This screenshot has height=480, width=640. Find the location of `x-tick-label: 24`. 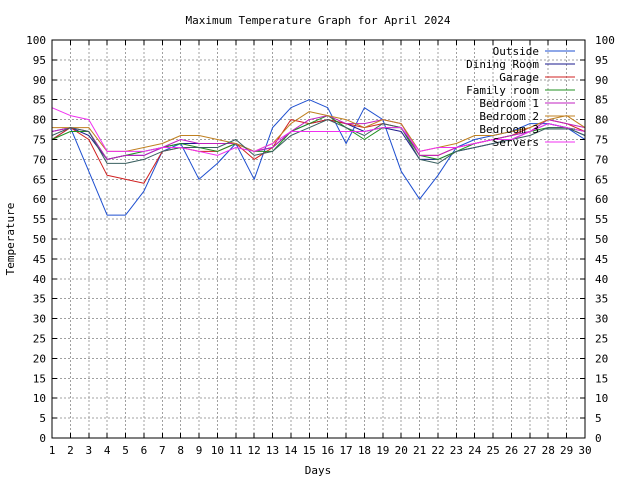

x-tick-label: 24 is located at coordinates (475, 450).